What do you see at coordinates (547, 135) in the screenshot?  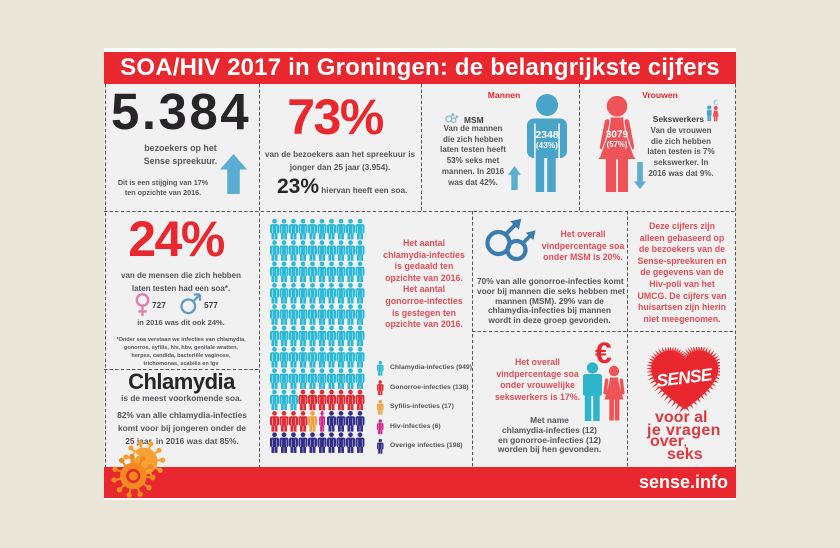 I see `svg-text: 2348` at bounding box center [547, 135].